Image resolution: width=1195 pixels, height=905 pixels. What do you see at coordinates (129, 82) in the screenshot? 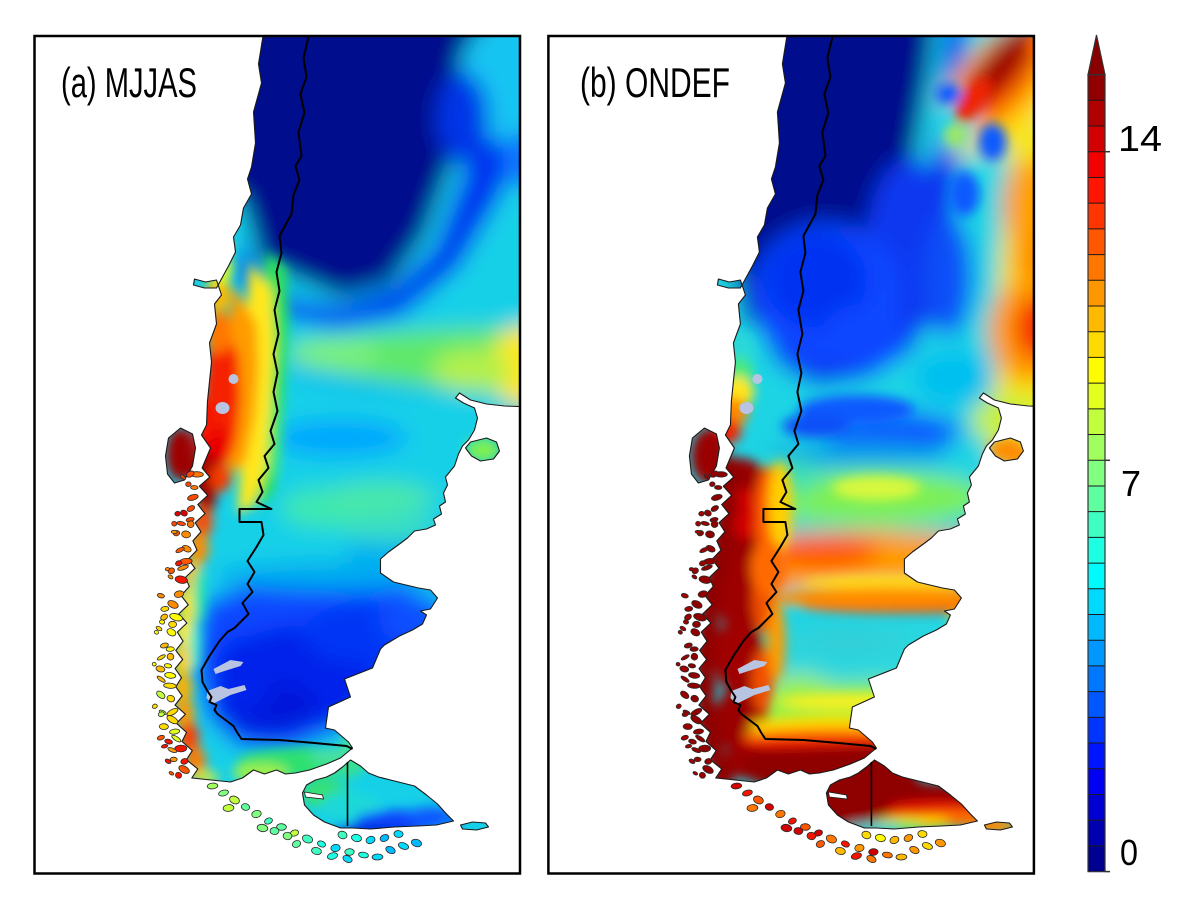
I see `svg-text: (a) MJJAS` at bounding box center [129, 82].